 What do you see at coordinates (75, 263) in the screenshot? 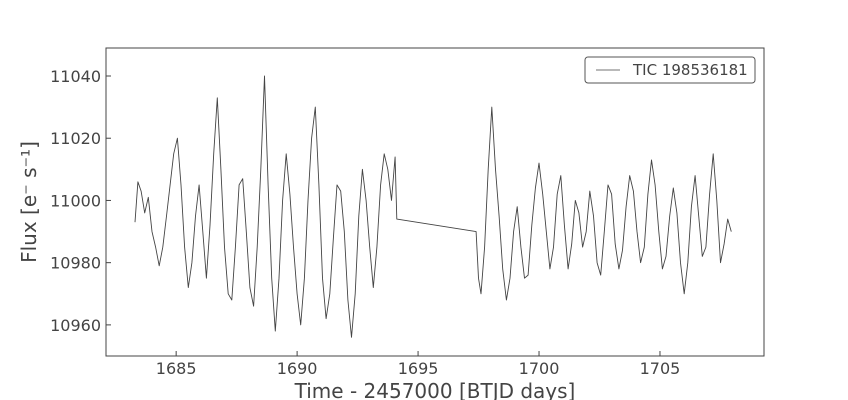
I see `y-tick-label: 10980` at bounding box center [75, 263].